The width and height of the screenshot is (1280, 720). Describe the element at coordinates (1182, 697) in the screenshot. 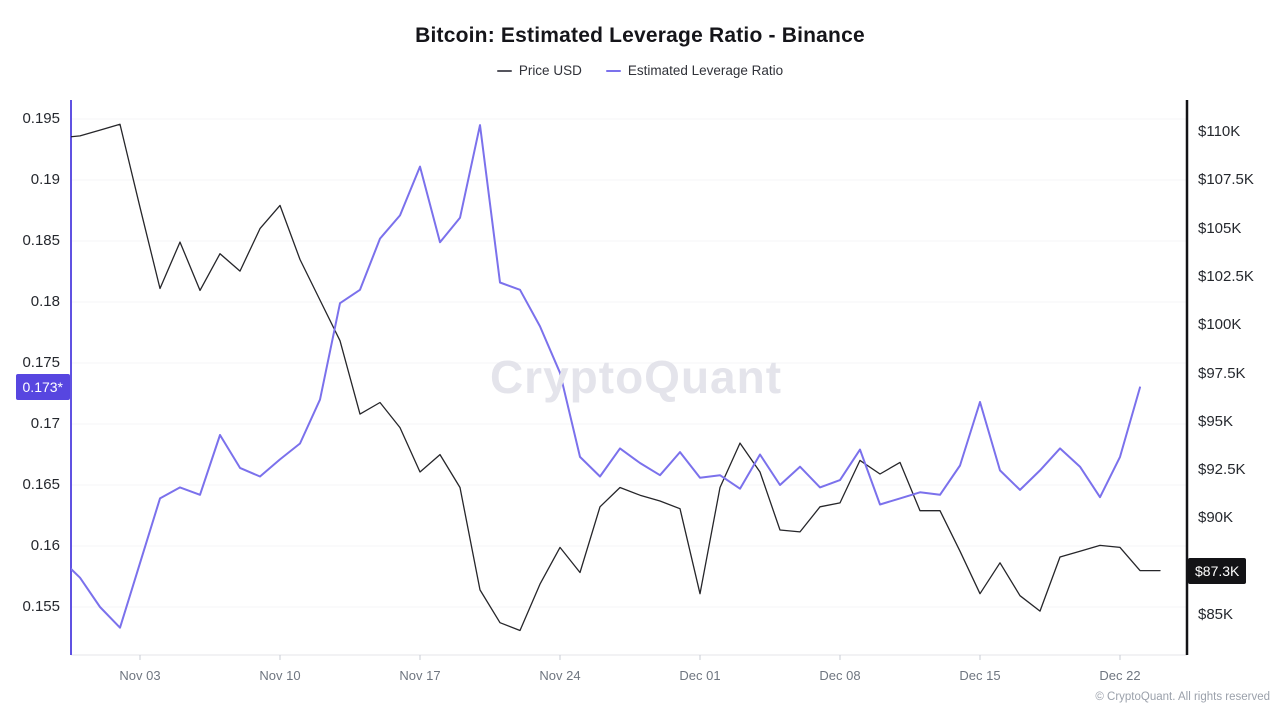

I see `copyright-notice: © CryptoQuant. All rights reserved` at that location.